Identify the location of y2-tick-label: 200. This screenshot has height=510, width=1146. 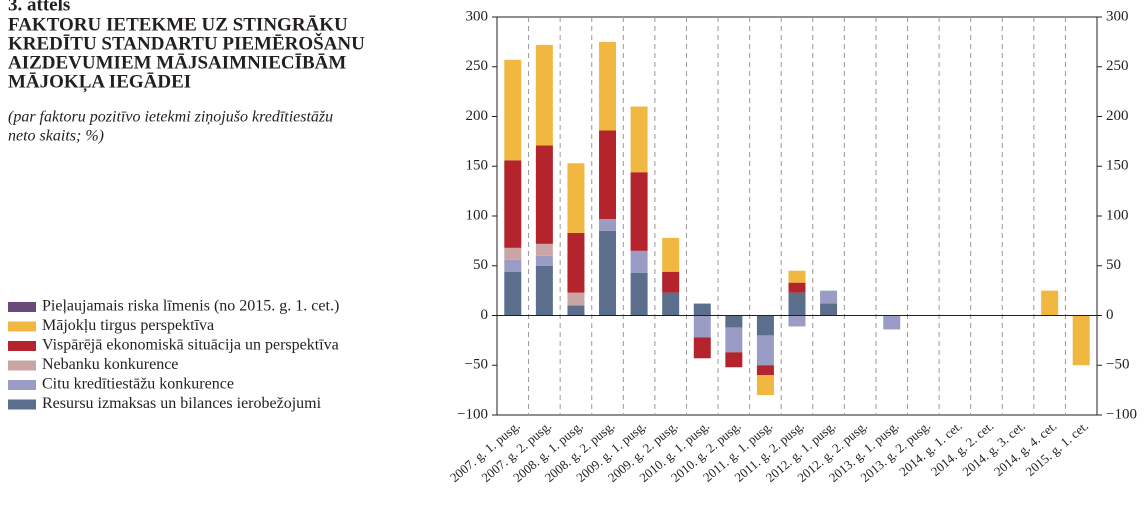
(1117, 116).